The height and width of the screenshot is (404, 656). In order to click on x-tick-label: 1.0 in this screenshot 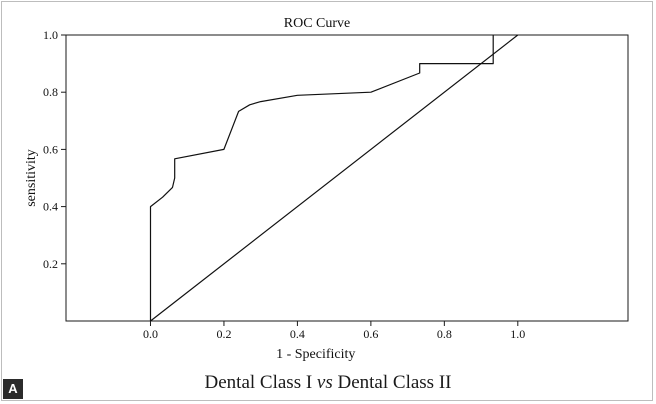, I will do `click(517, 334)`.